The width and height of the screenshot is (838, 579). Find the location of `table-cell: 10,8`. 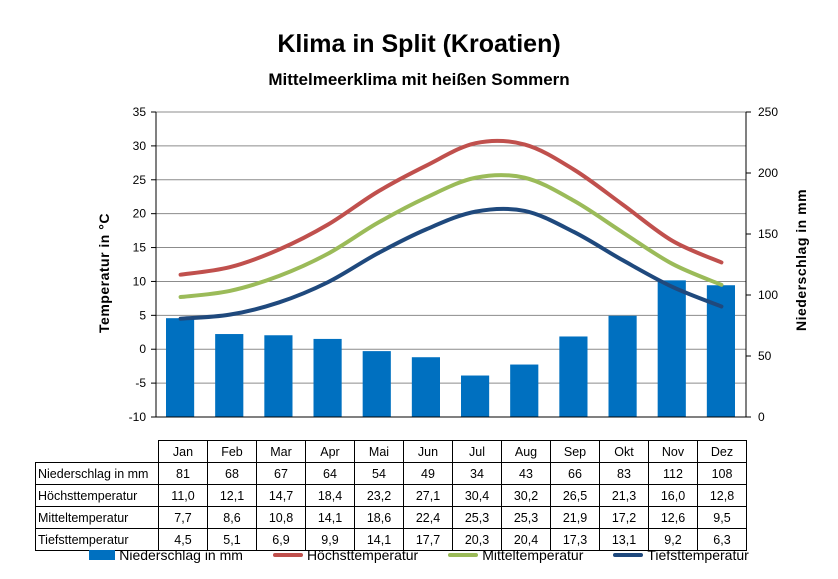

table-cell: 10,8 is located at coordinates (281, 517).